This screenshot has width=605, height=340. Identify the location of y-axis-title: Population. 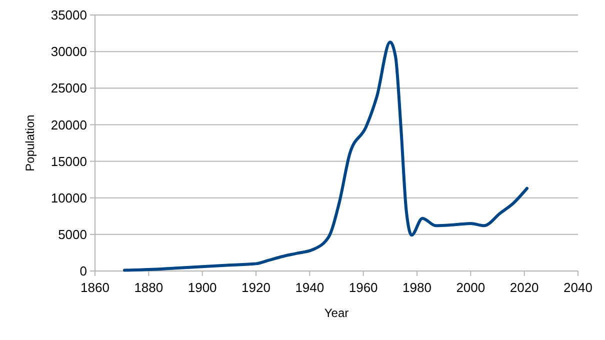
(30, 143).